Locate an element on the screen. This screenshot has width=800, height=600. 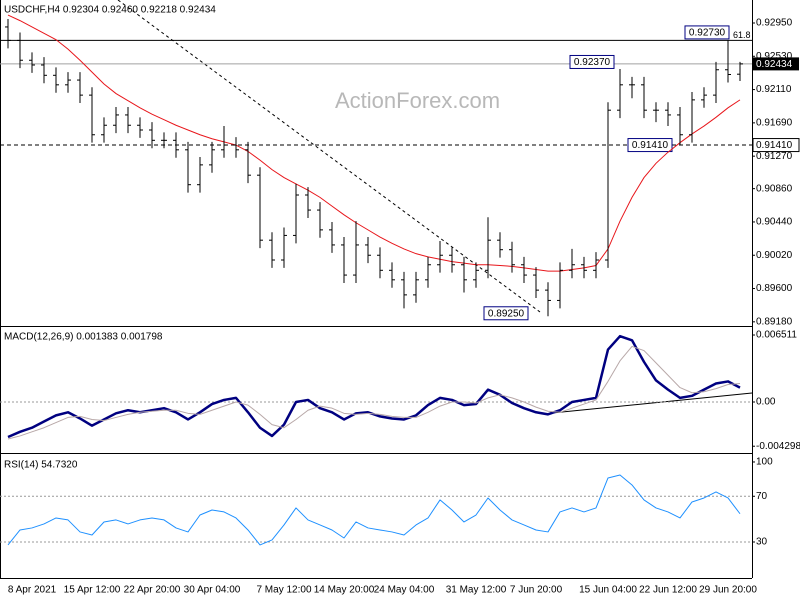
y-tick-label: 0.90020 is located at coordinates (774, 255).